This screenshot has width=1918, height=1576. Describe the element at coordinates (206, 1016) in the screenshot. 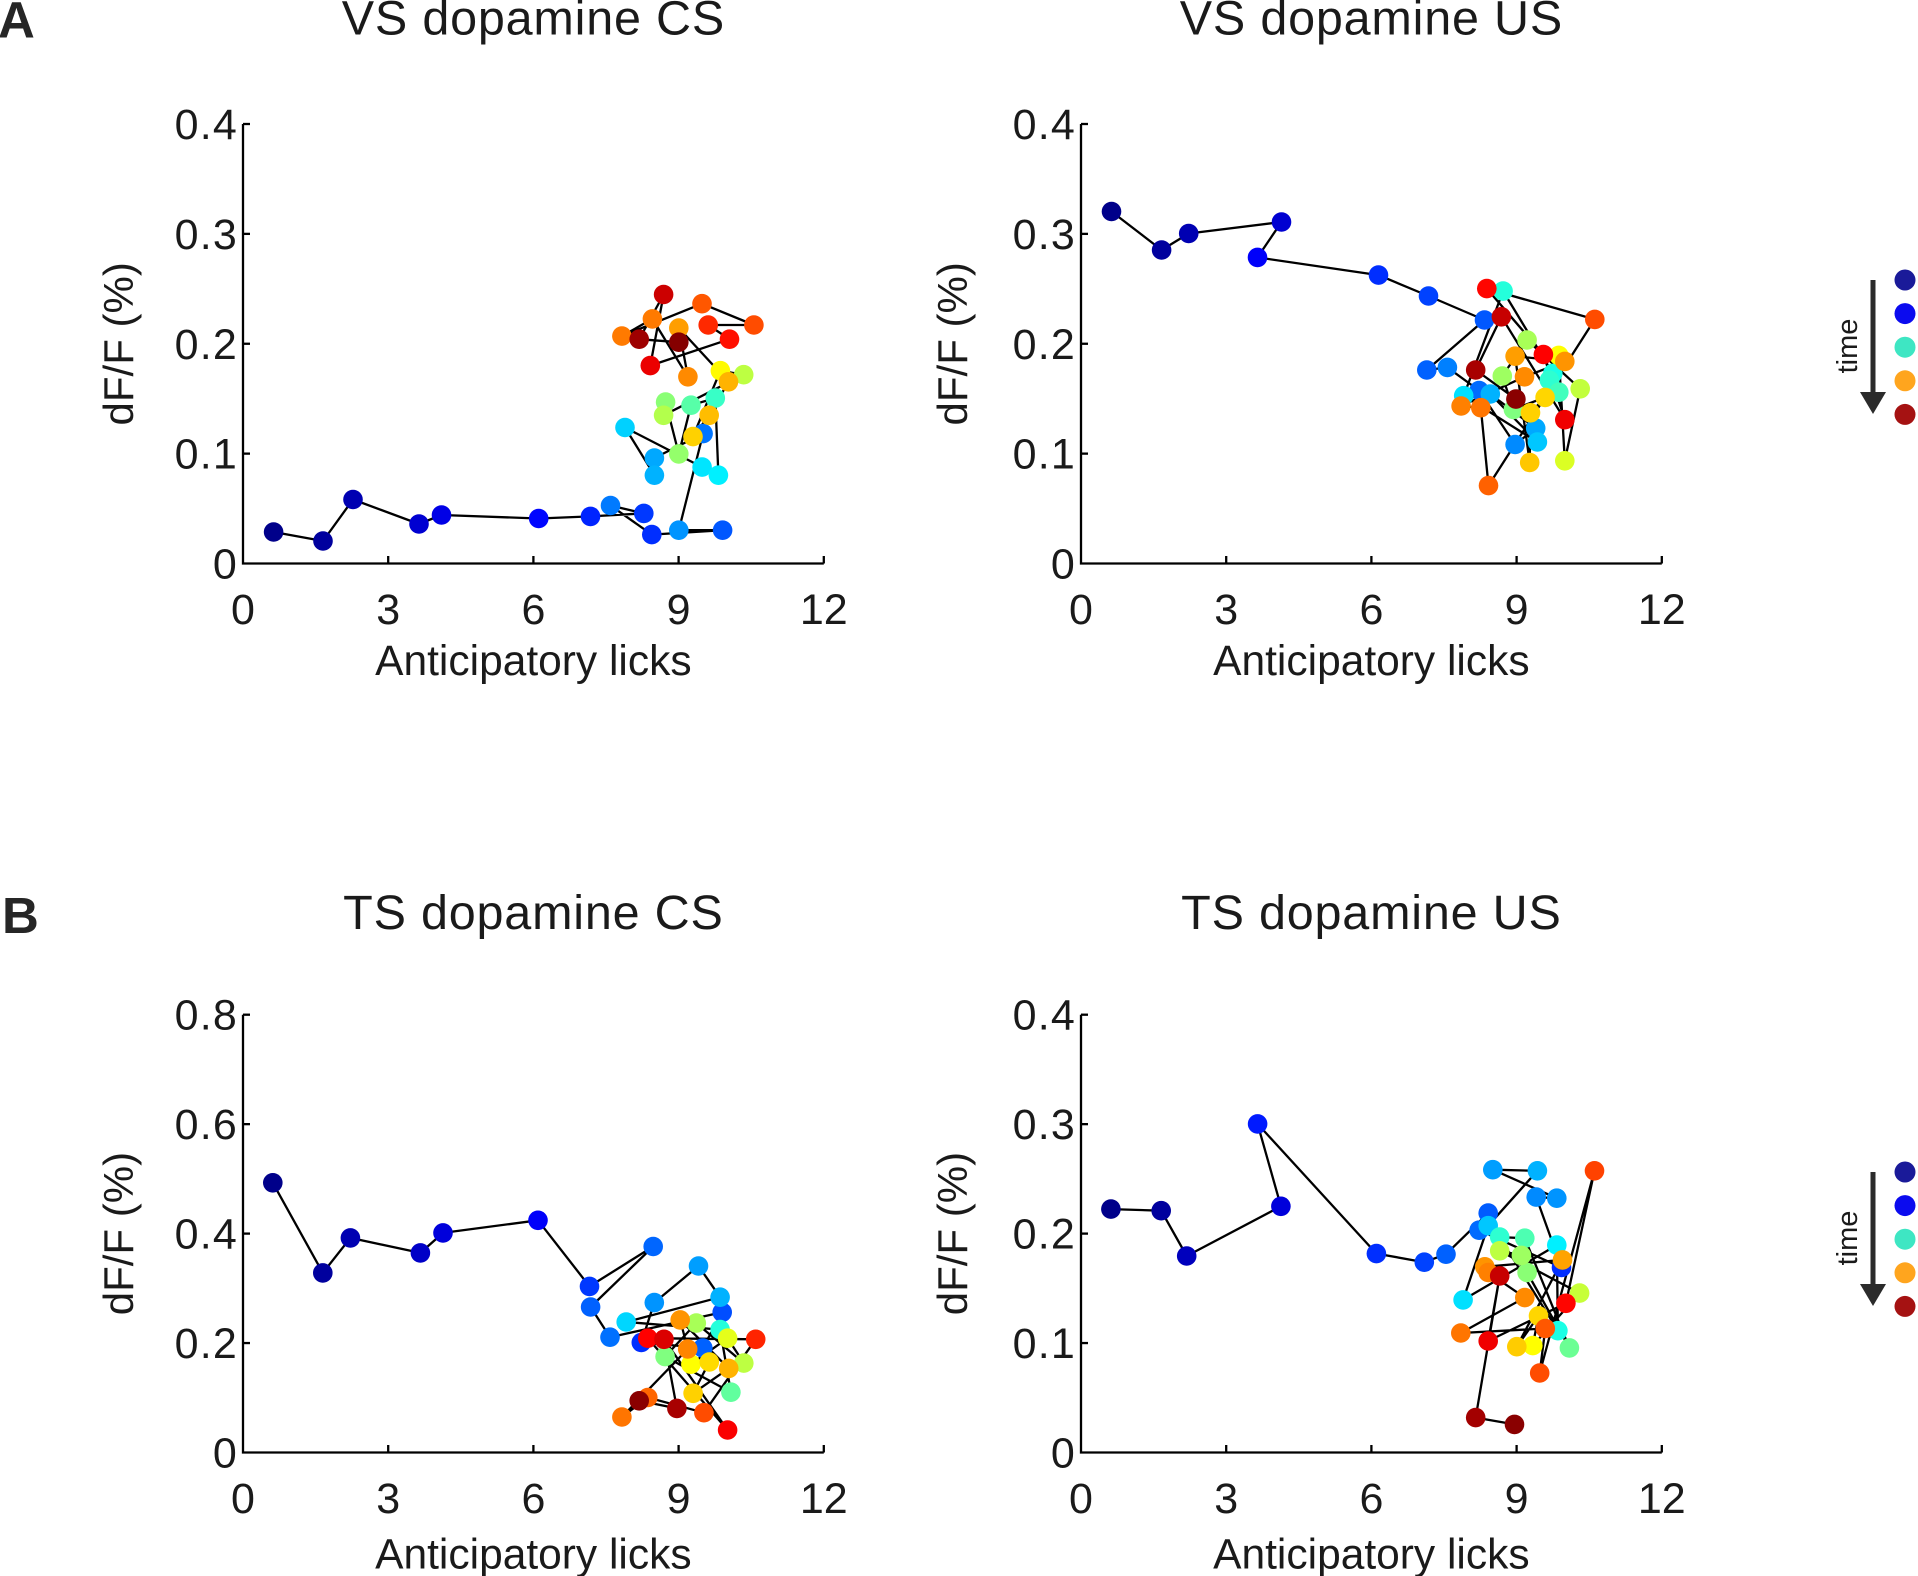

I see `svg-text: 0.8` at that location.